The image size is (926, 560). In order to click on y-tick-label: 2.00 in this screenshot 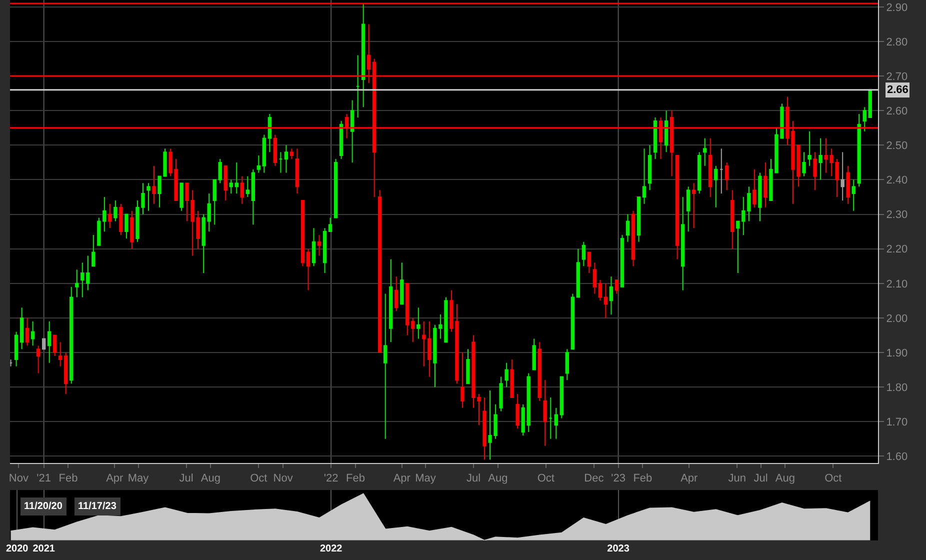, I will do `click(897, 318)`.